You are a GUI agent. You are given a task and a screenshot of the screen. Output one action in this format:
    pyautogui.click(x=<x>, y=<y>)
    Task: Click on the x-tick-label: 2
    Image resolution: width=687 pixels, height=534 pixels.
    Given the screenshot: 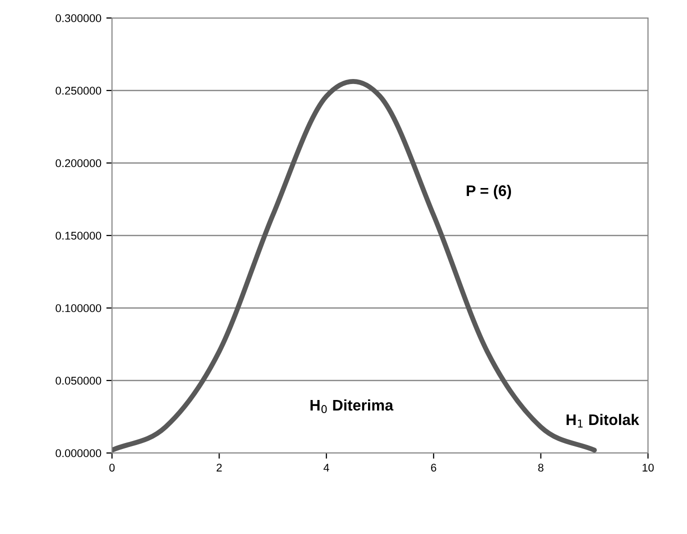 What is the action you would take?
    pyautogui.click(x=219, y=468)
    